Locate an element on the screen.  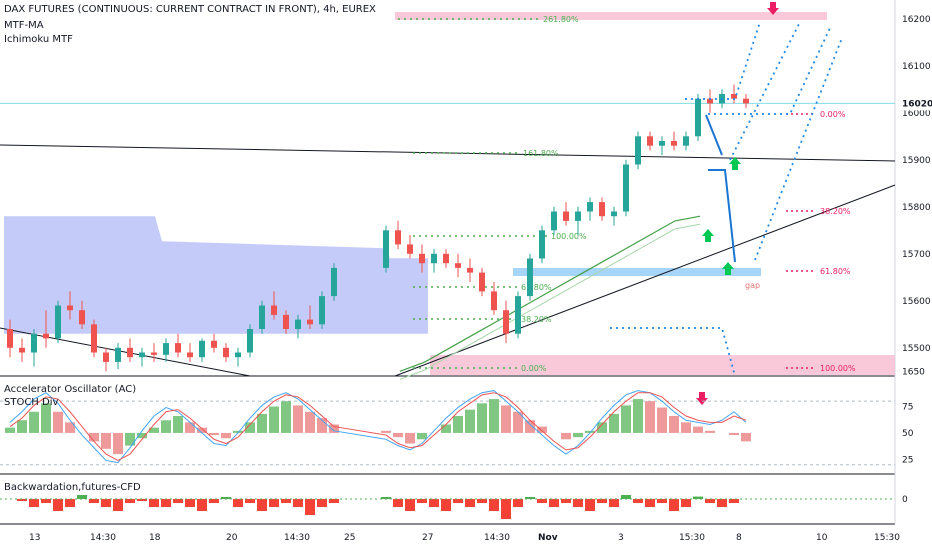
cfd-tick-label: 0 is located at coordinates (905, 500).